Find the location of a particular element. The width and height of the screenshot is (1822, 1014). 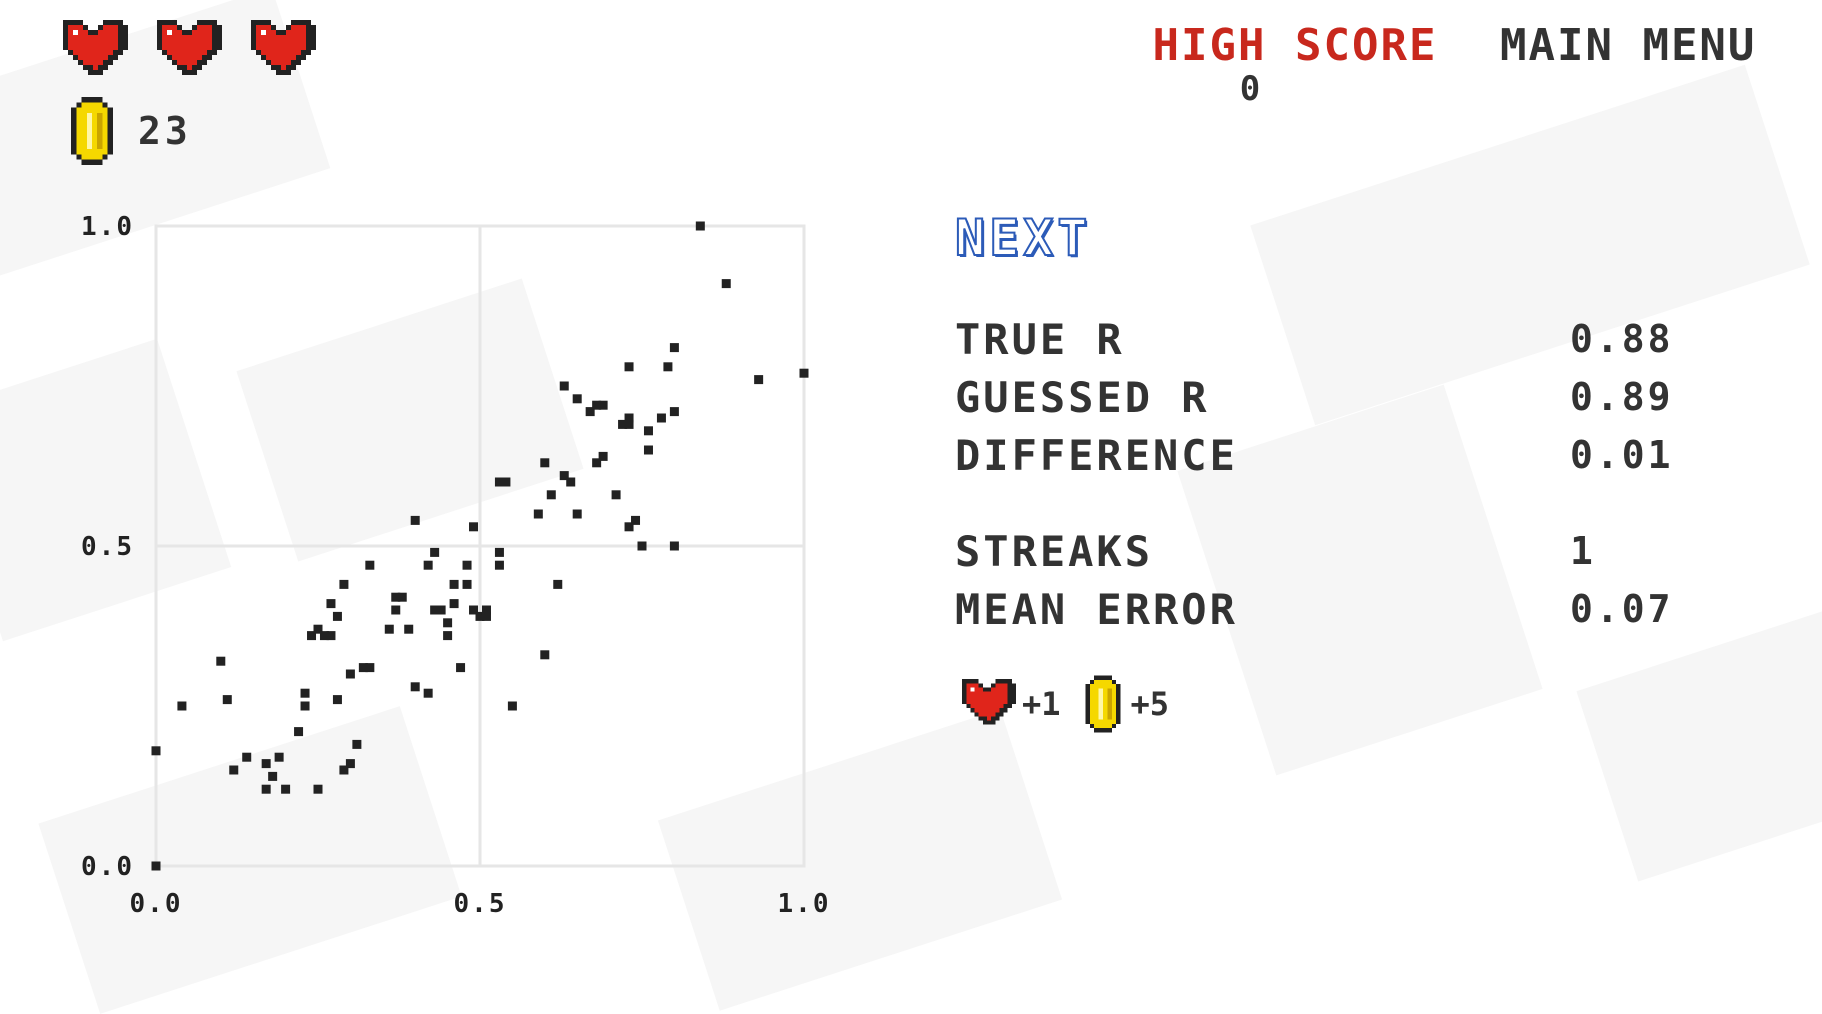

x-tick-label: 0.5 is located at coordinates (480, 904).